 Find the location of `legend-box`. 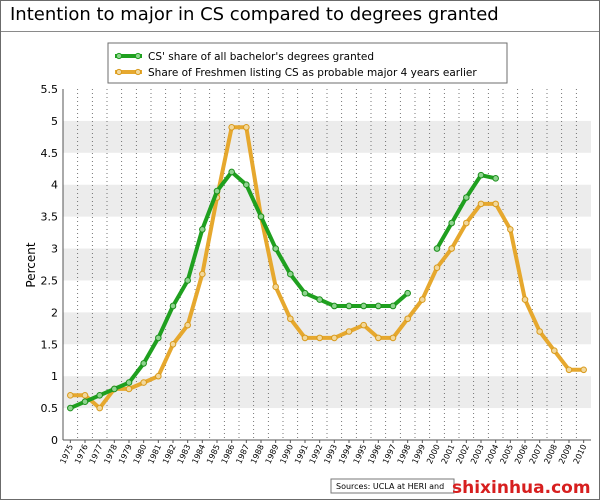

legend-box is located at coordinates (307, 63).